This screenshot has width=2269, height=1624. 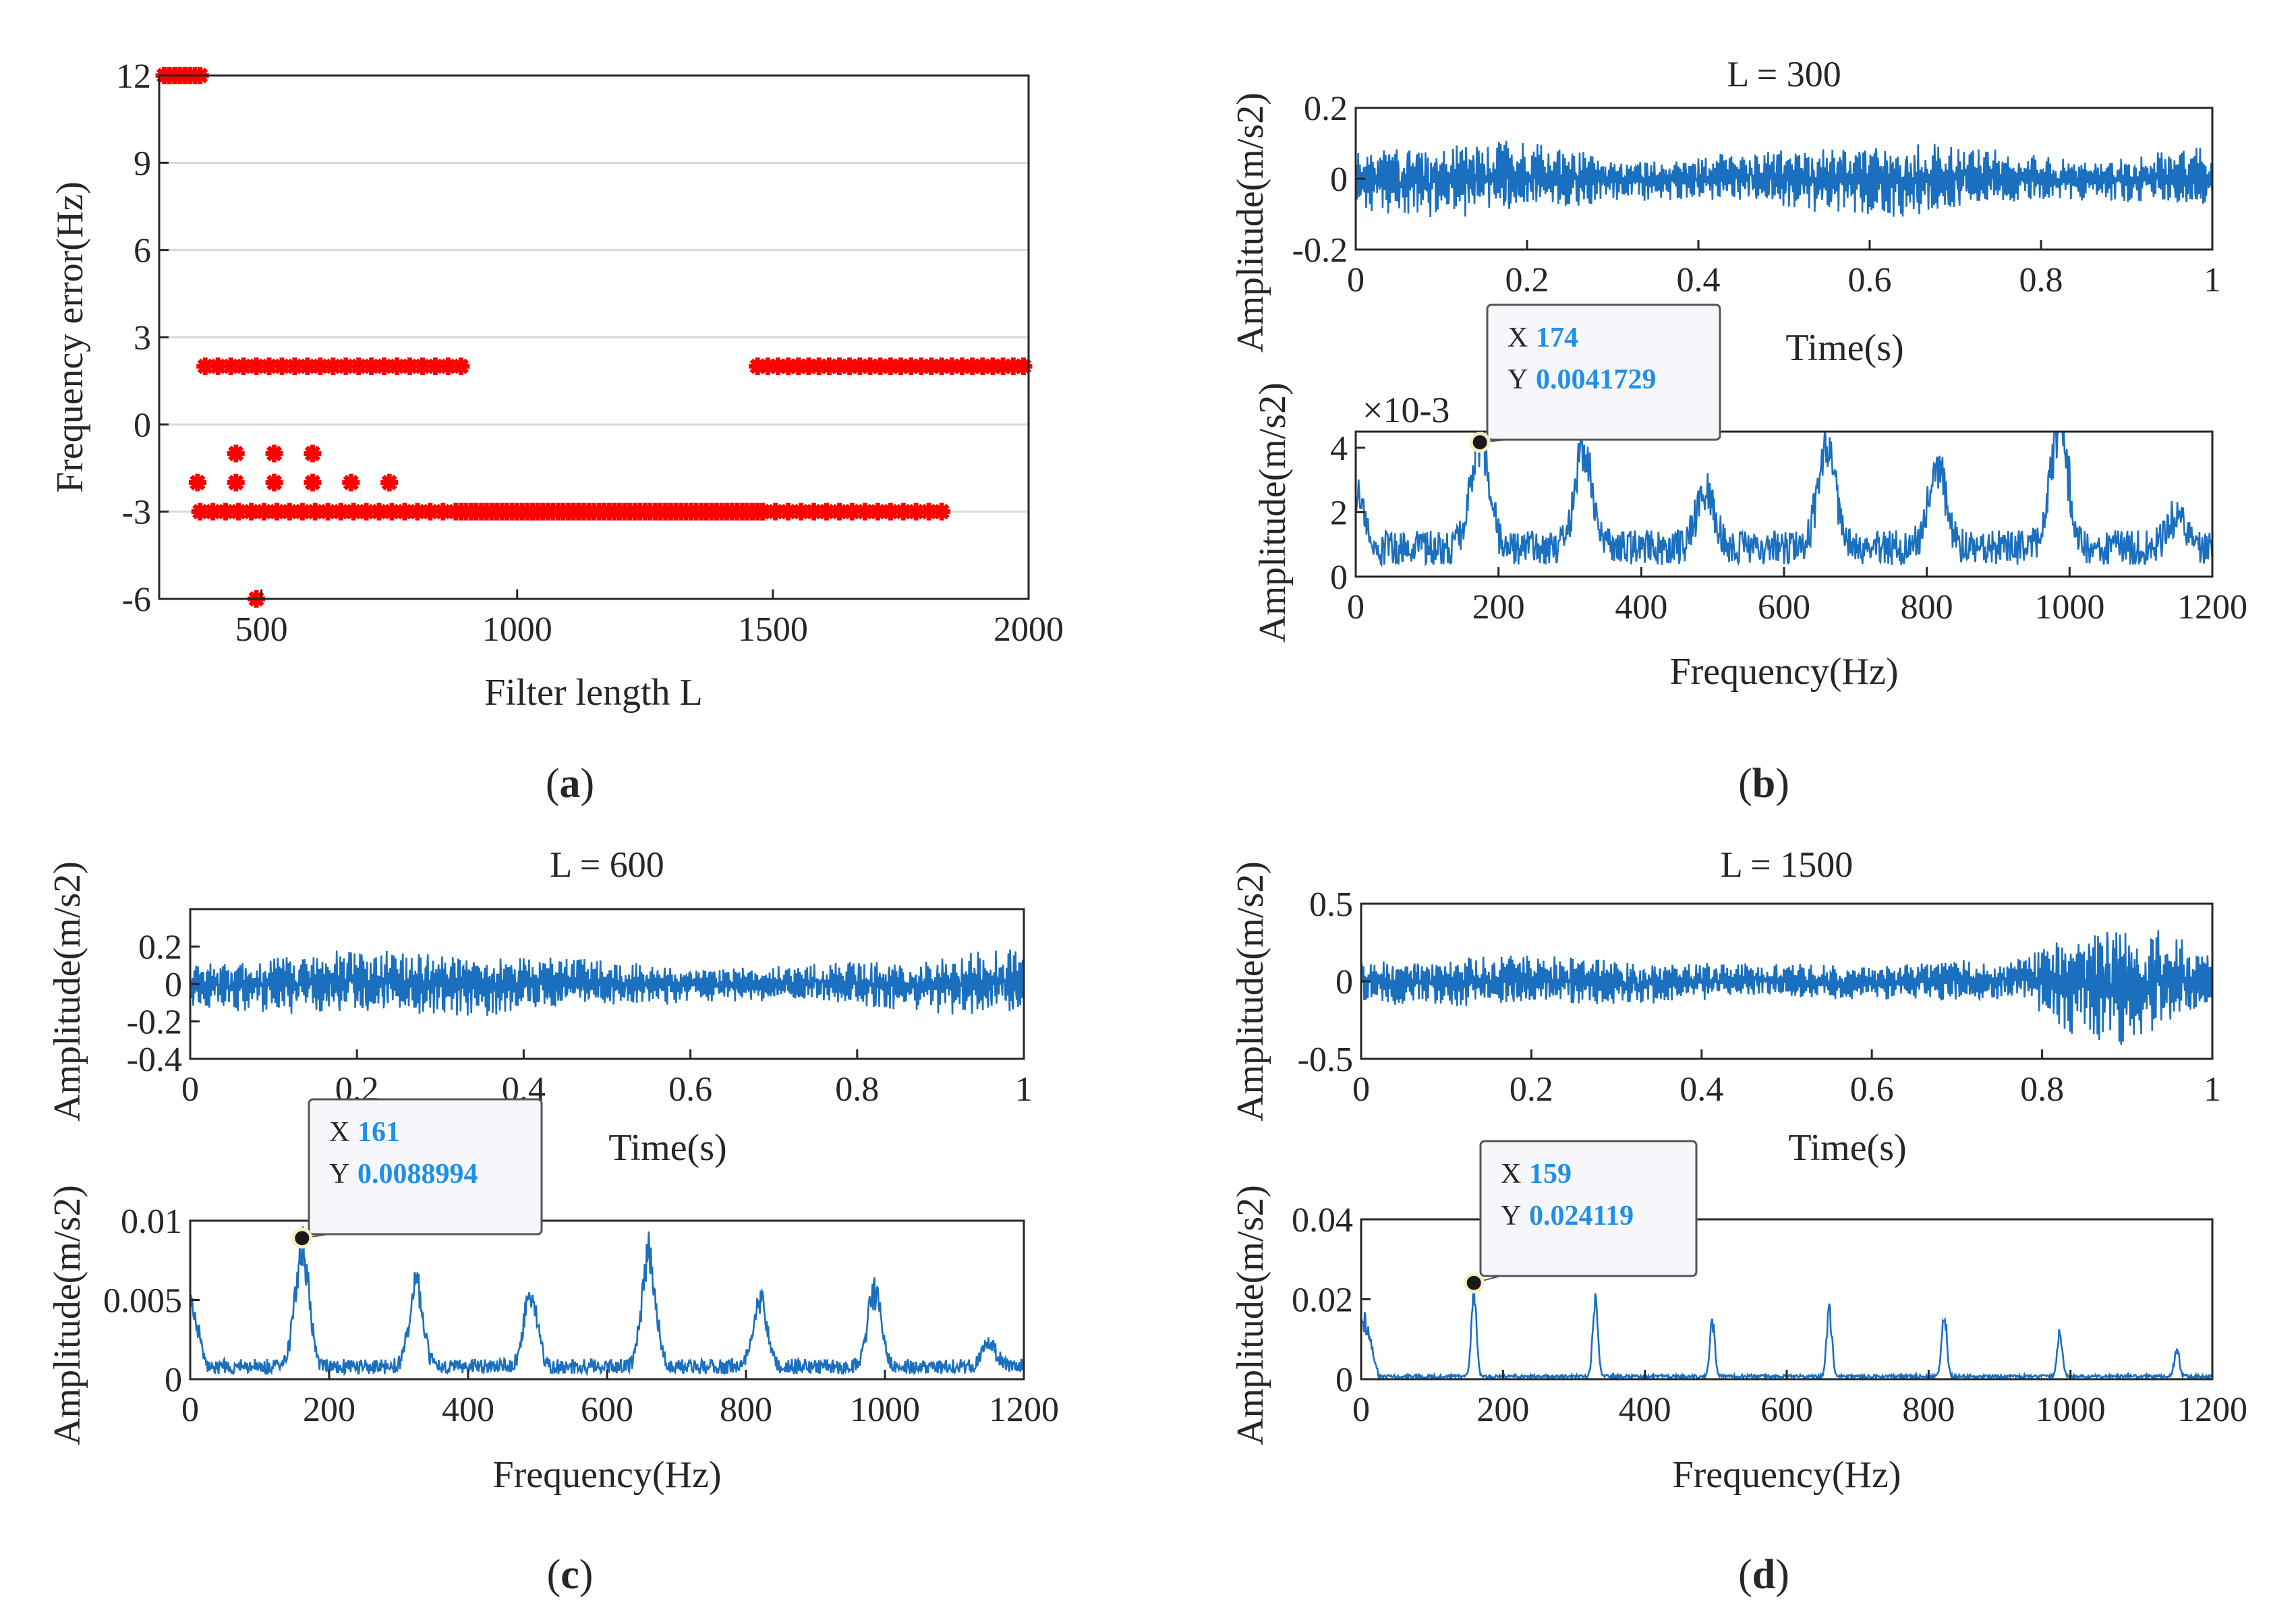 I want to click on x-tick-label: 500, so click(x=261, y=629).